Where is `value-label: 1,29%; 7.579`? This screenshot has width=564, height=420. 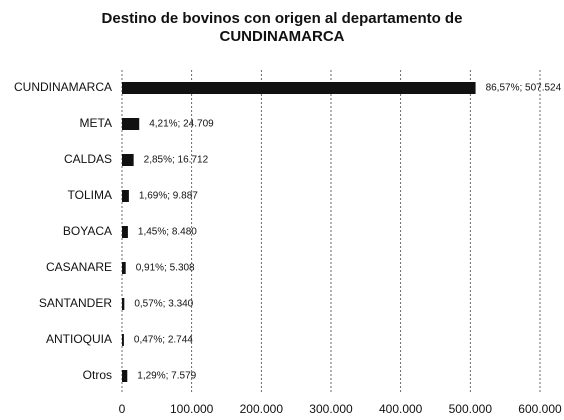 value-label: 1,29%; 7.579 is located at coordinates (166, 376).